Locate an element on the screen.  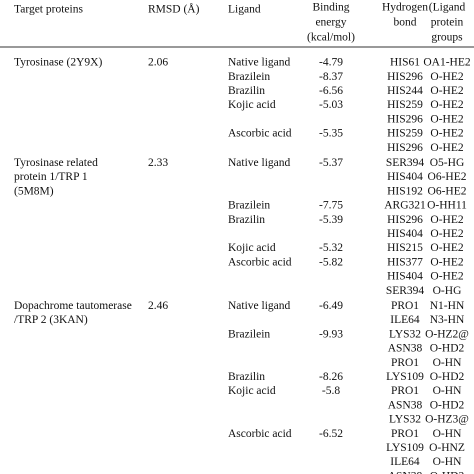
hydrogen-bond: HIS61 is located at coordinates (405, 63).